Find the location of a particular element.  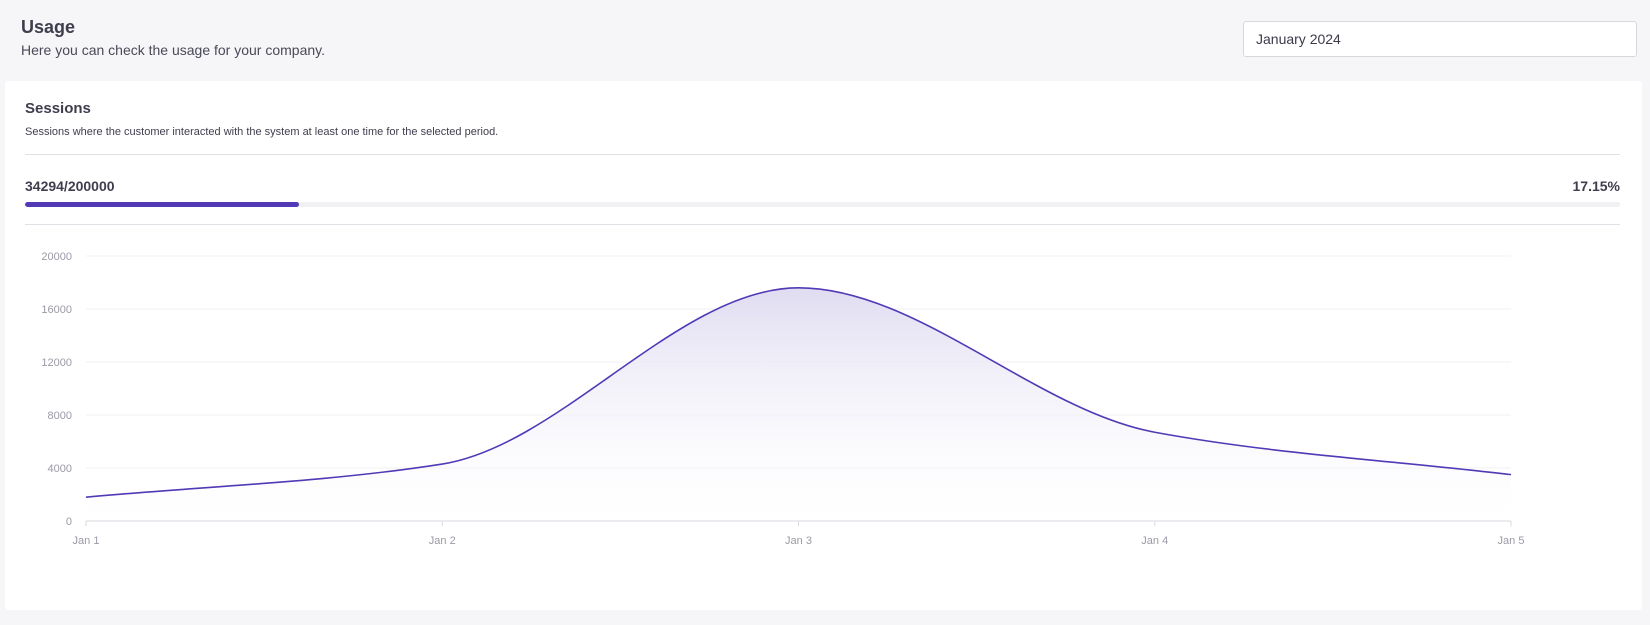

x-tick-label: Jan 1 is located at coordinates (86, 541).